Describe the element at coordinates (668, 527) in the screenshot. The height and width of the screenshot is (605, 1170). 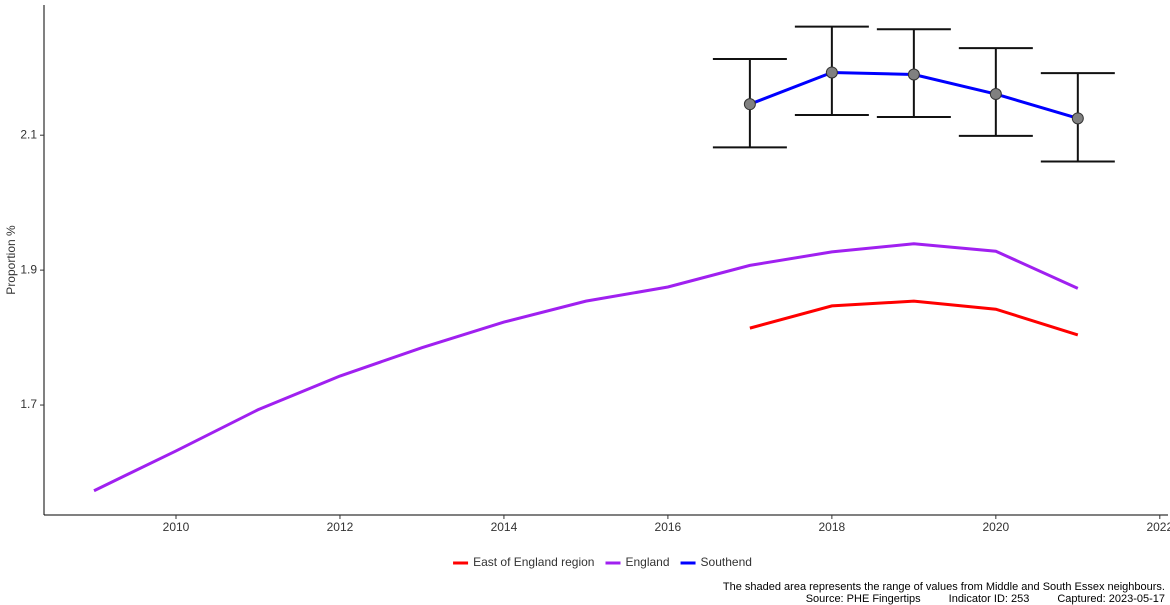
I see `x-tick-label: 2016` at that location.